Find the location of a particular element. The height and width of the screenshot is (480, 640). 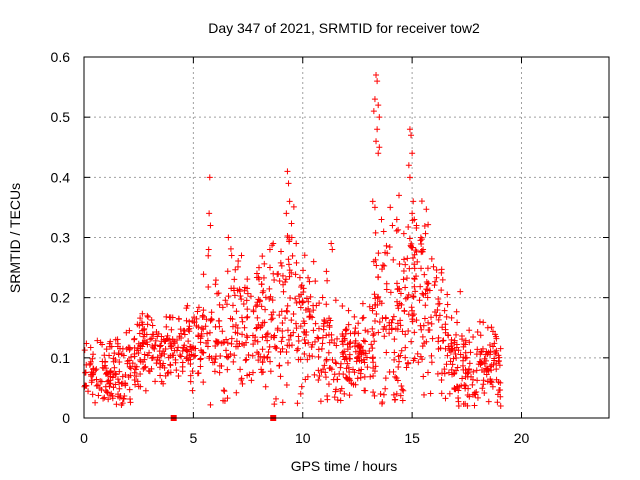

x-tick-label: 15 is located at coordinates (412, 438).